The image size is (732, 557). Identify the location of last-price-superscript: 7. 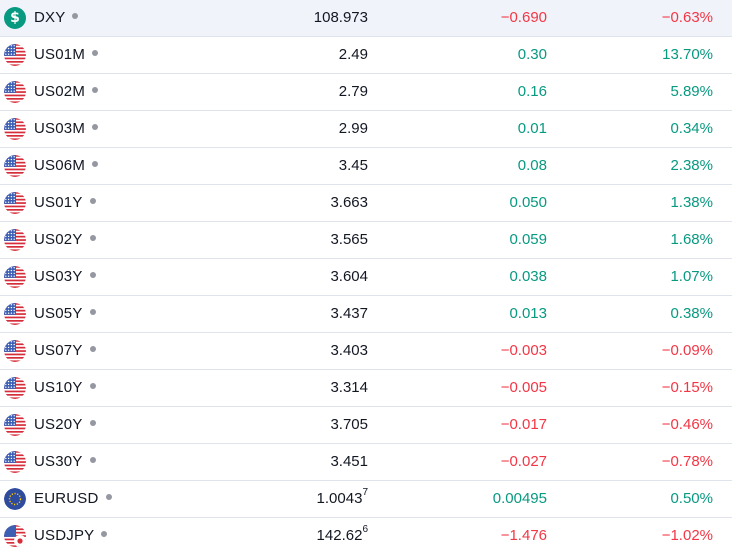
(365, 492).